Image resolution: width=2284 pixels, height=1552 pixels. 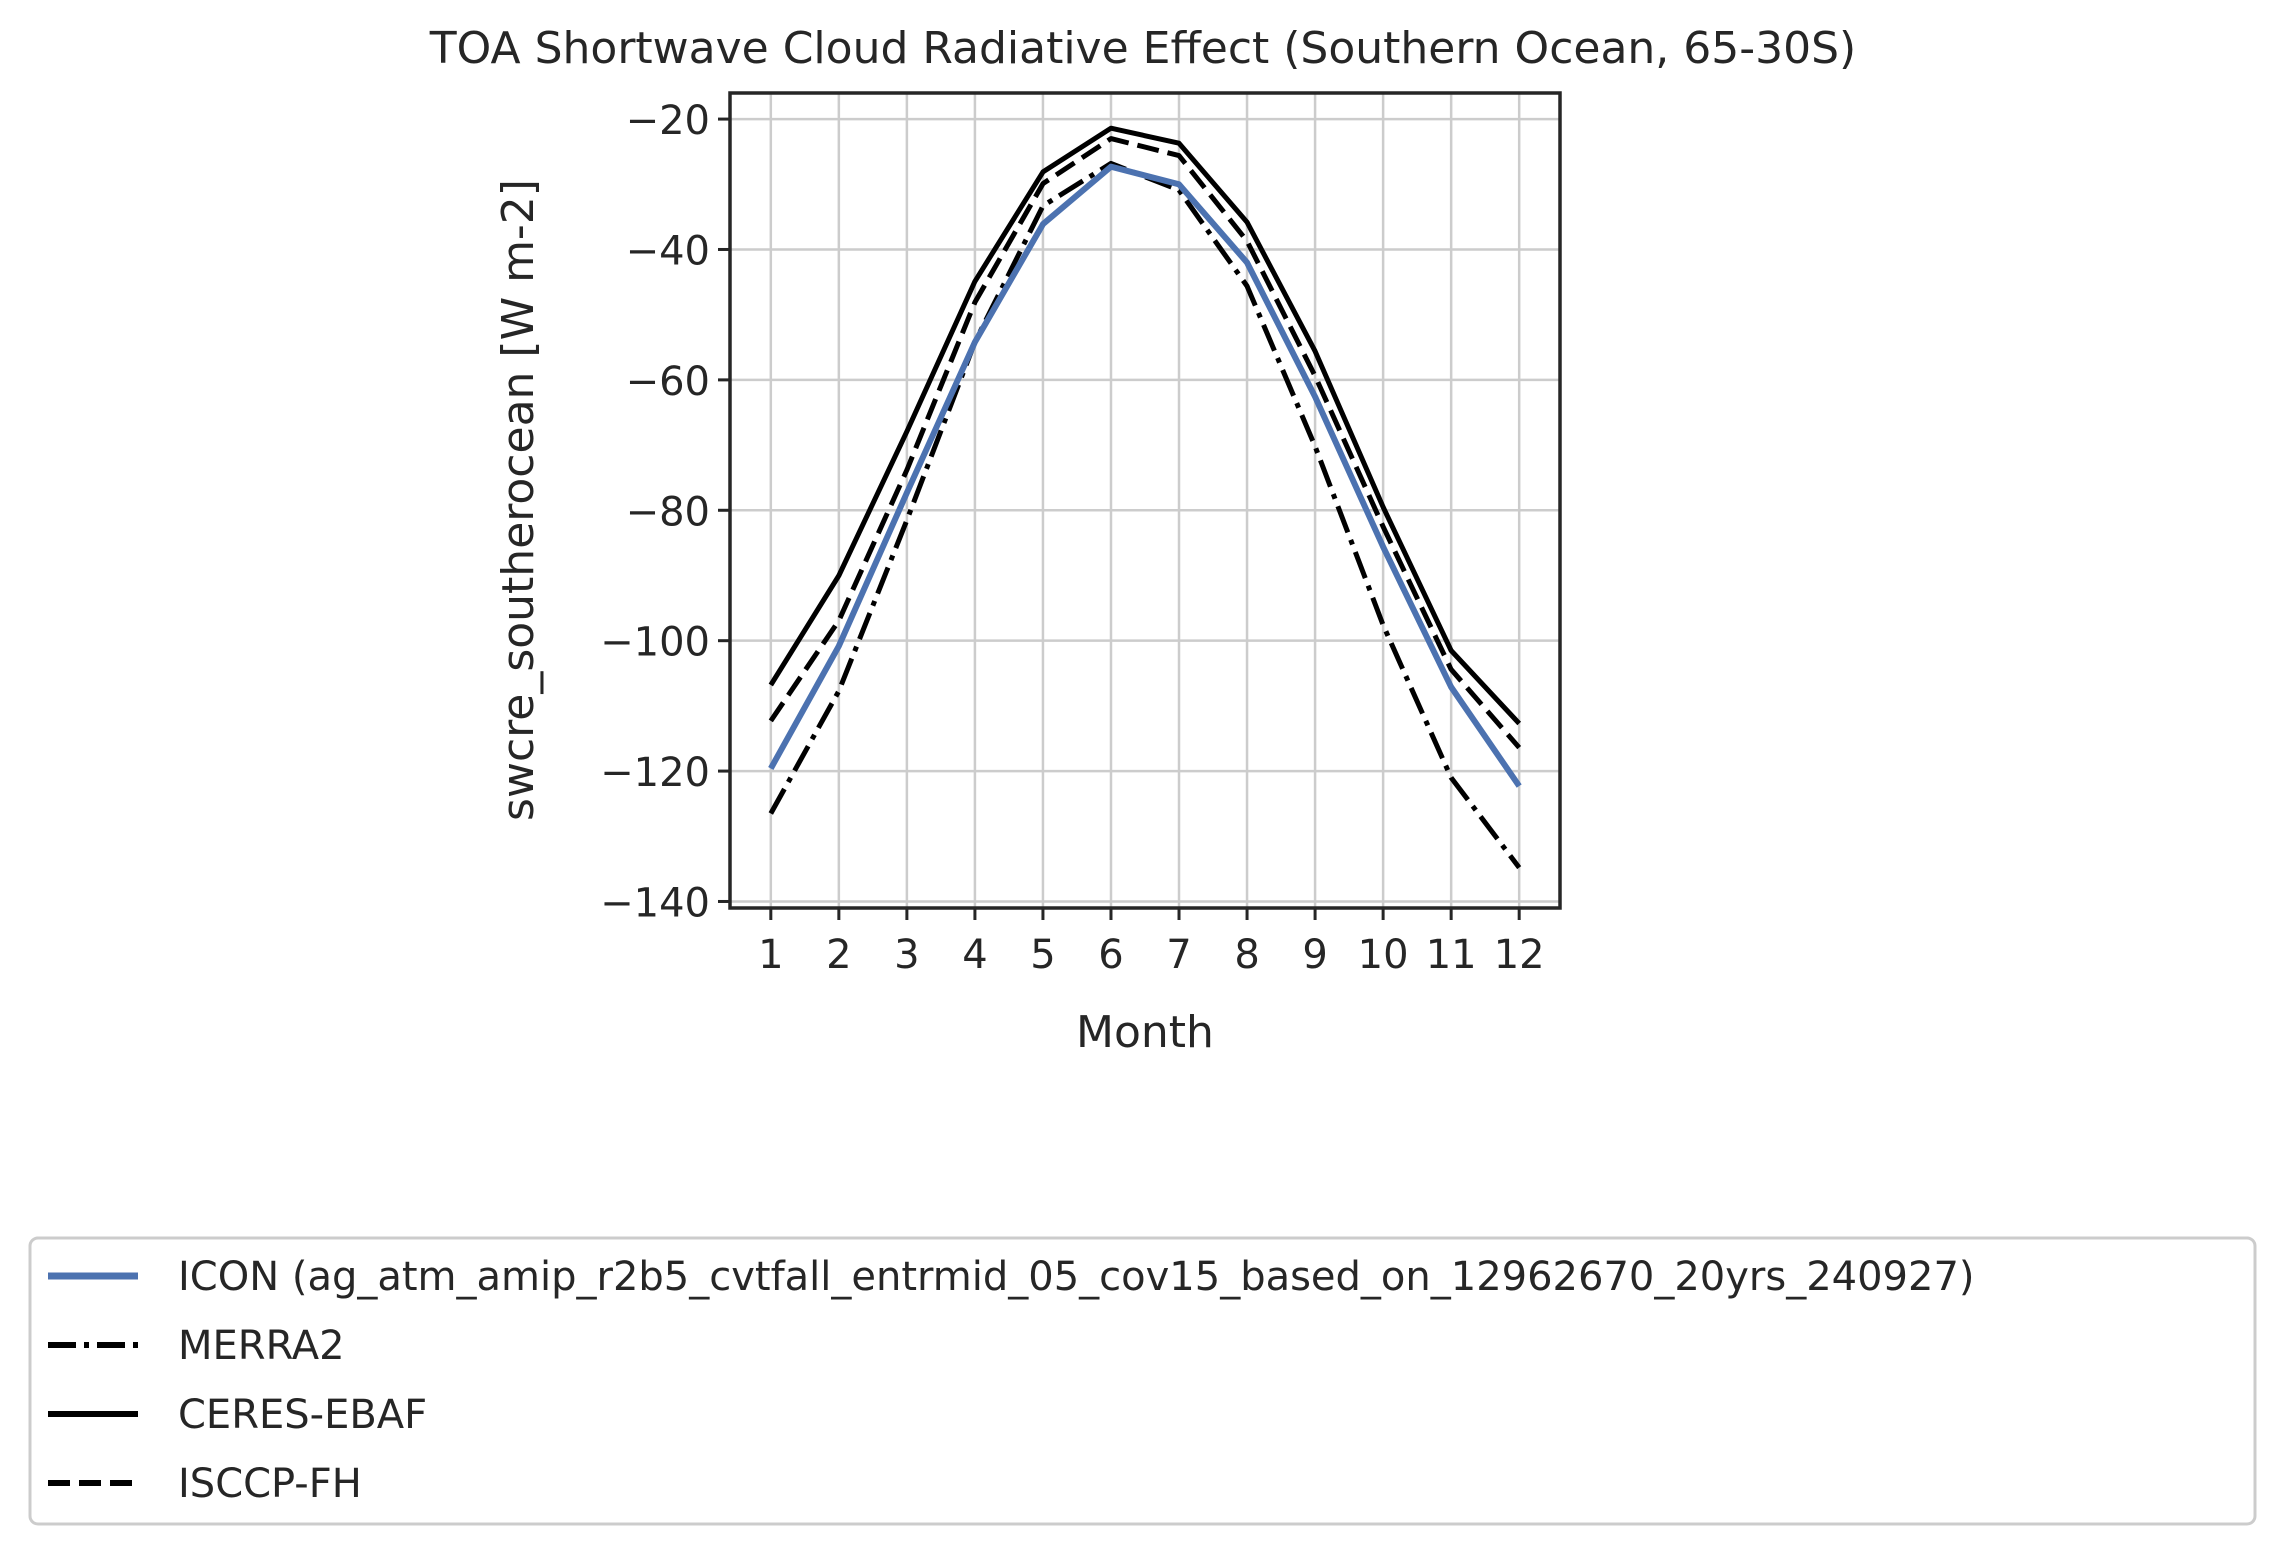 What do you see at coordinates (770, 955) in the screenshot?
I see `x-tick-label: 1` at bounding box center [770, 955].